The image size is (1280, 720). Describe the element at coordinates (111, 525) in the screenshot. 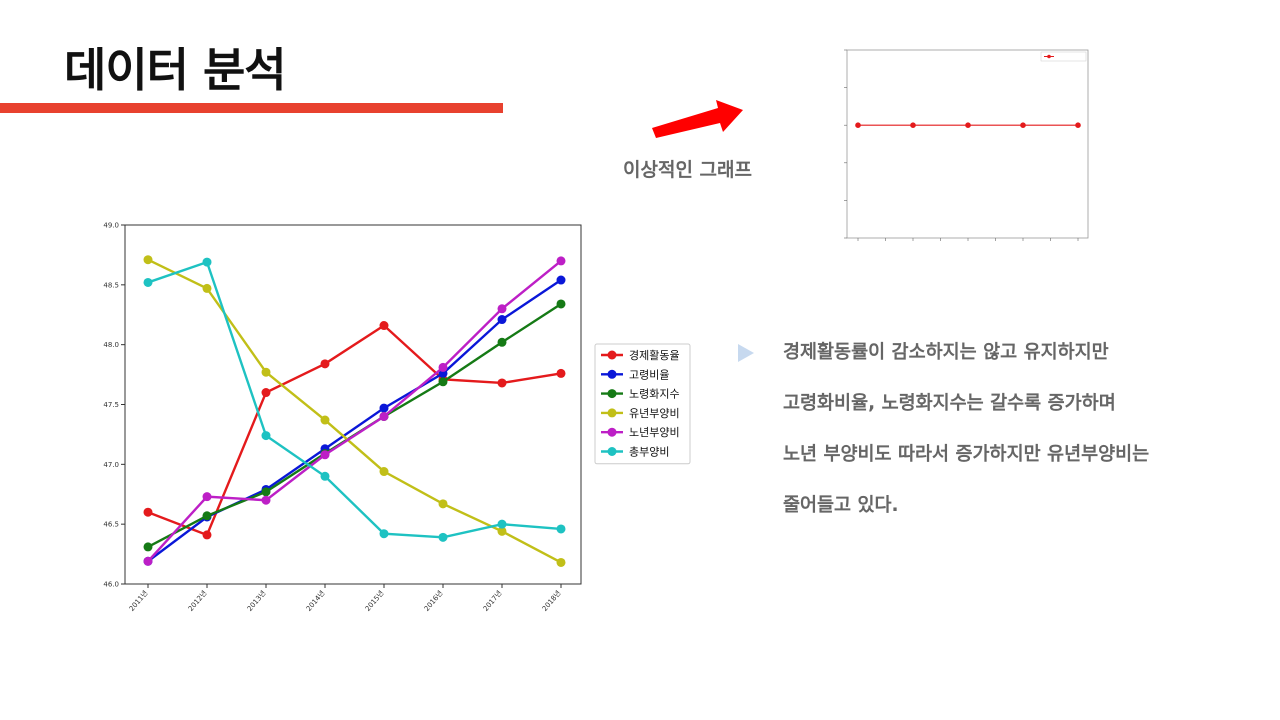

I see `y-tick-label: 46.5` at that location.